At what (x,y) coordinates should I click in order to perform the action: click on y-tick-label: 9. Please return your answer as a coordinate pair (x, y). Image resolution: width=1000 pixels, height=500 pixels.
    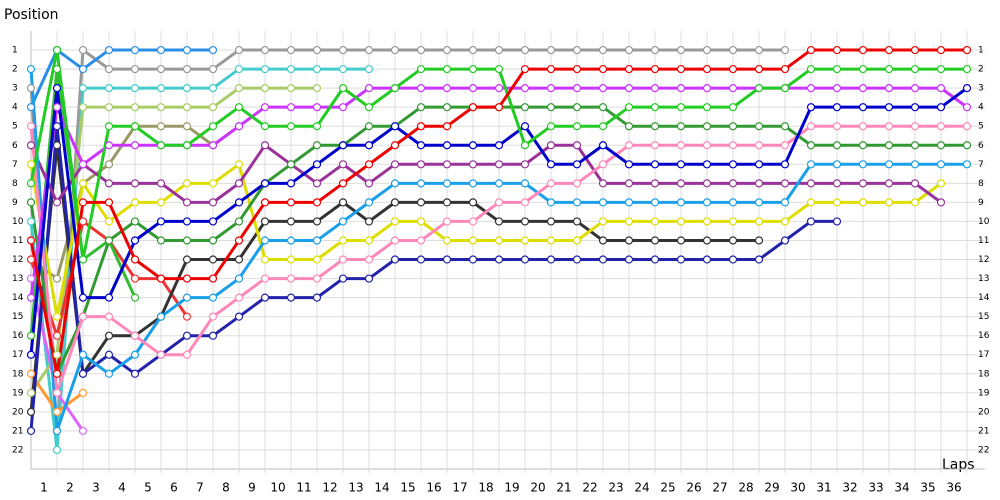
    Looking at the image, I should click on (15, 203).